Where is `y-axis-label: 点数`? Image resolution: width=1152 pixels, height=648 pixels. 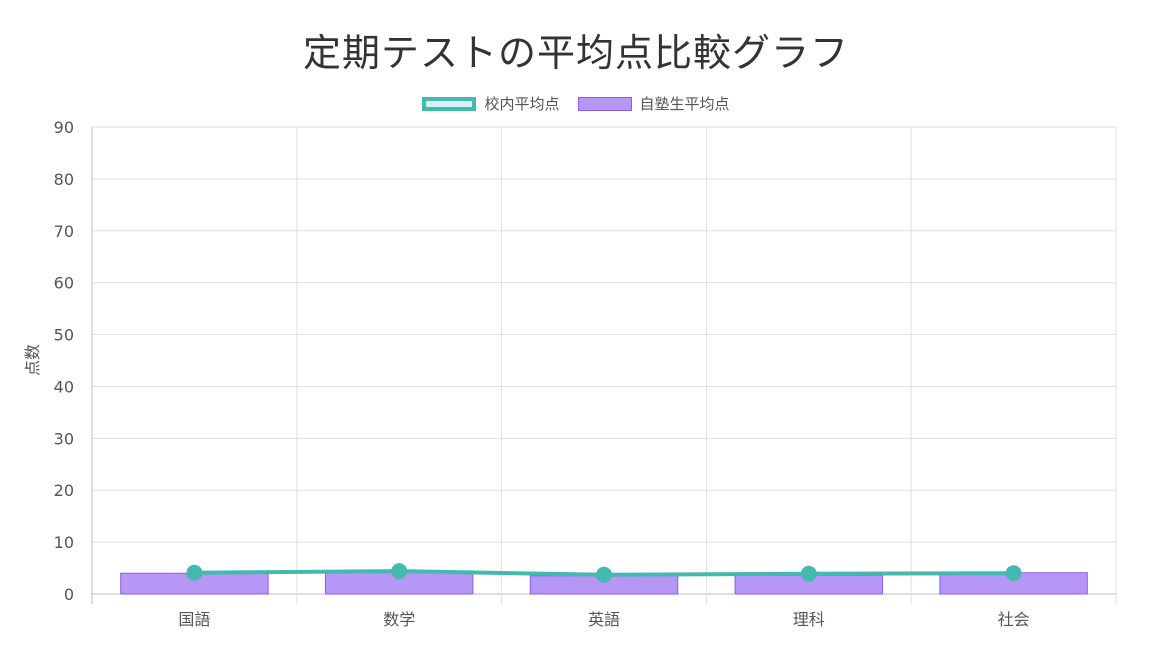
y-axis-label: 点数 is located at coordinates (32, 360).